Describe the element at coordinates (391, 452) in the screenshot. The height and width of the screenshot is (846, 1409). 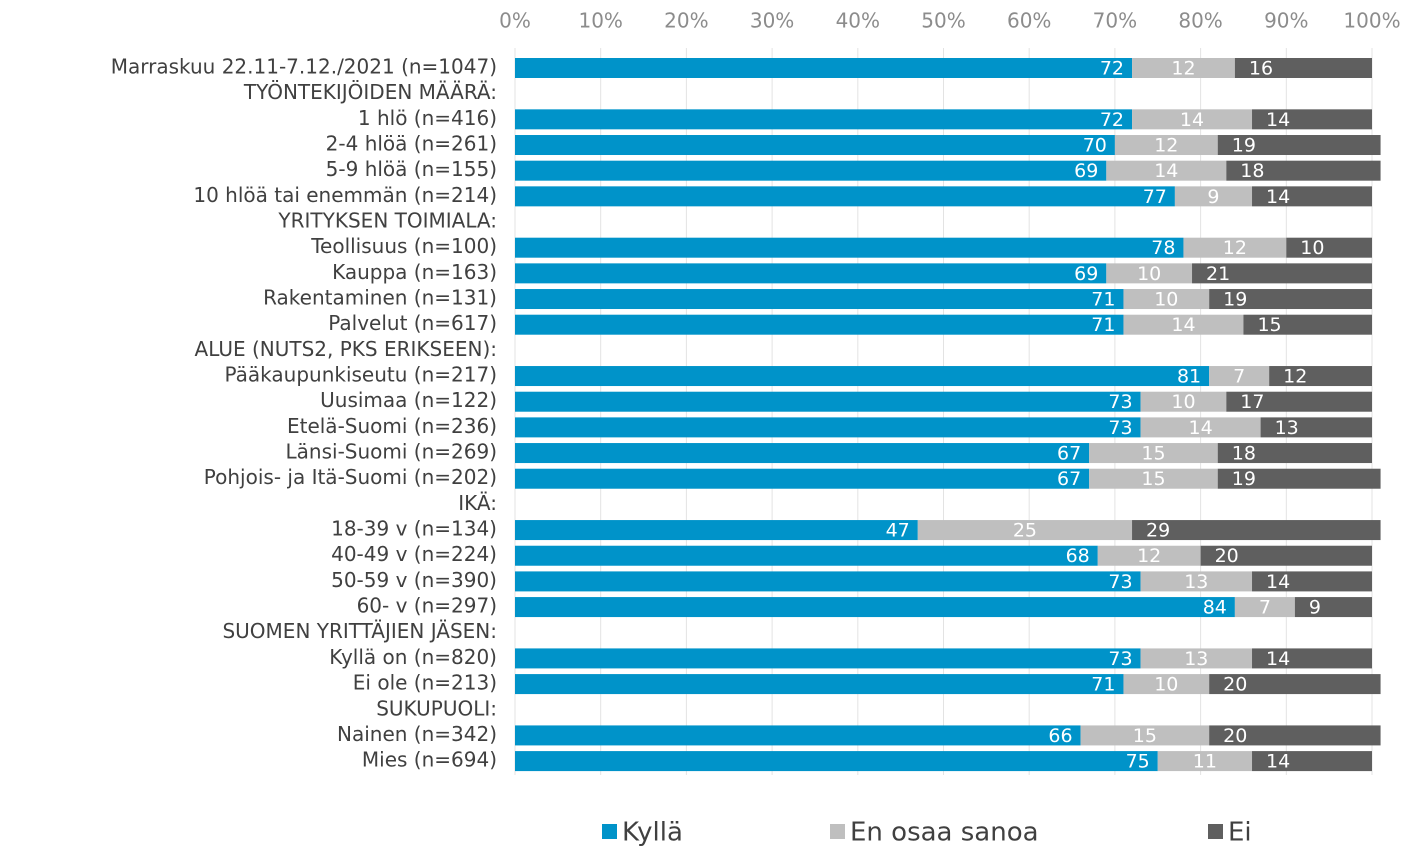
I see `y-tick-label: Länsi-Suomi (n=269)` at that location.